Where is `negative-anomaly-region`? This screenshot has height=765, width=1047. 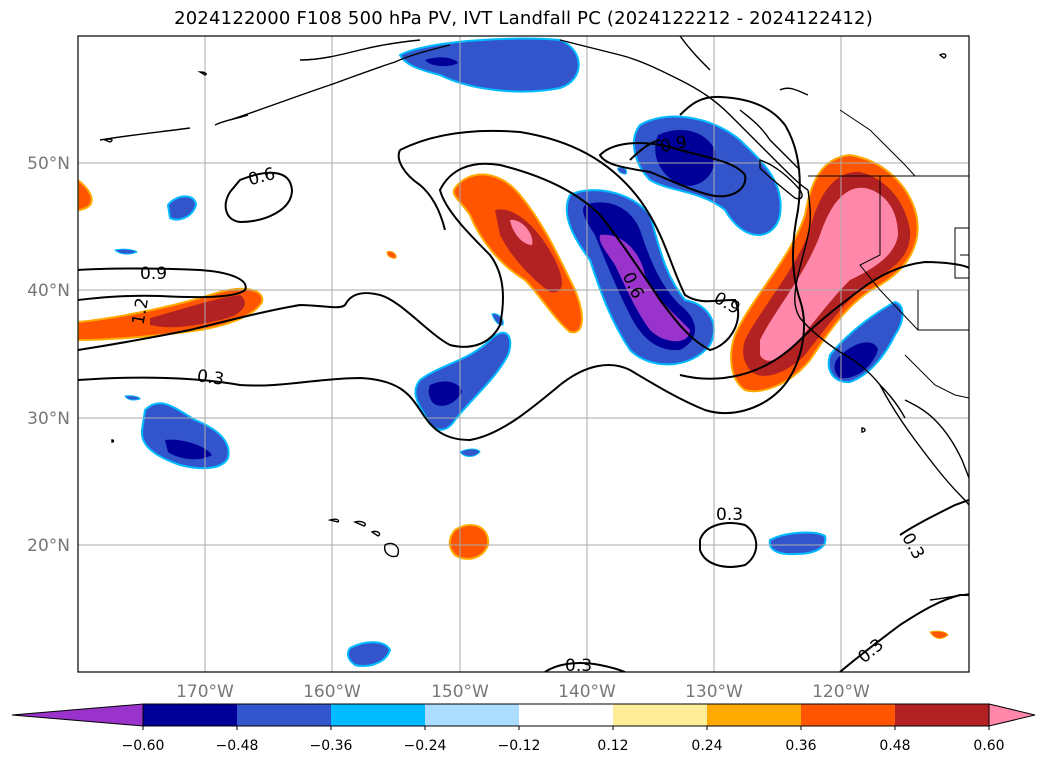 negative-anomaly-region is located at coordinates (489, 65).